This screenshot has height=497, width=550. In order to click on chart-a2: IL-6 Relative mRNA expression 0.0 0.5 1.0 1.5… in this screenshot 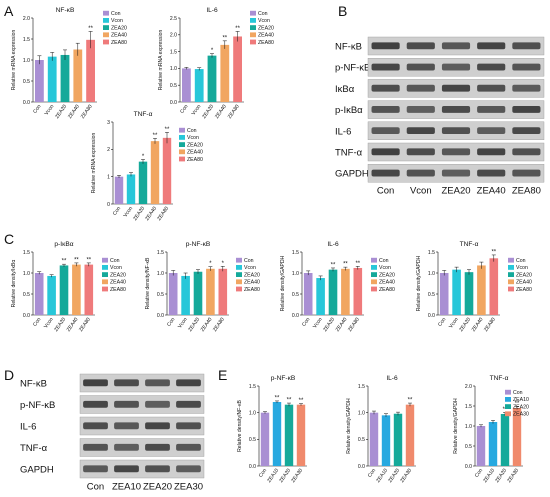, I will do `click(216, 63)`.